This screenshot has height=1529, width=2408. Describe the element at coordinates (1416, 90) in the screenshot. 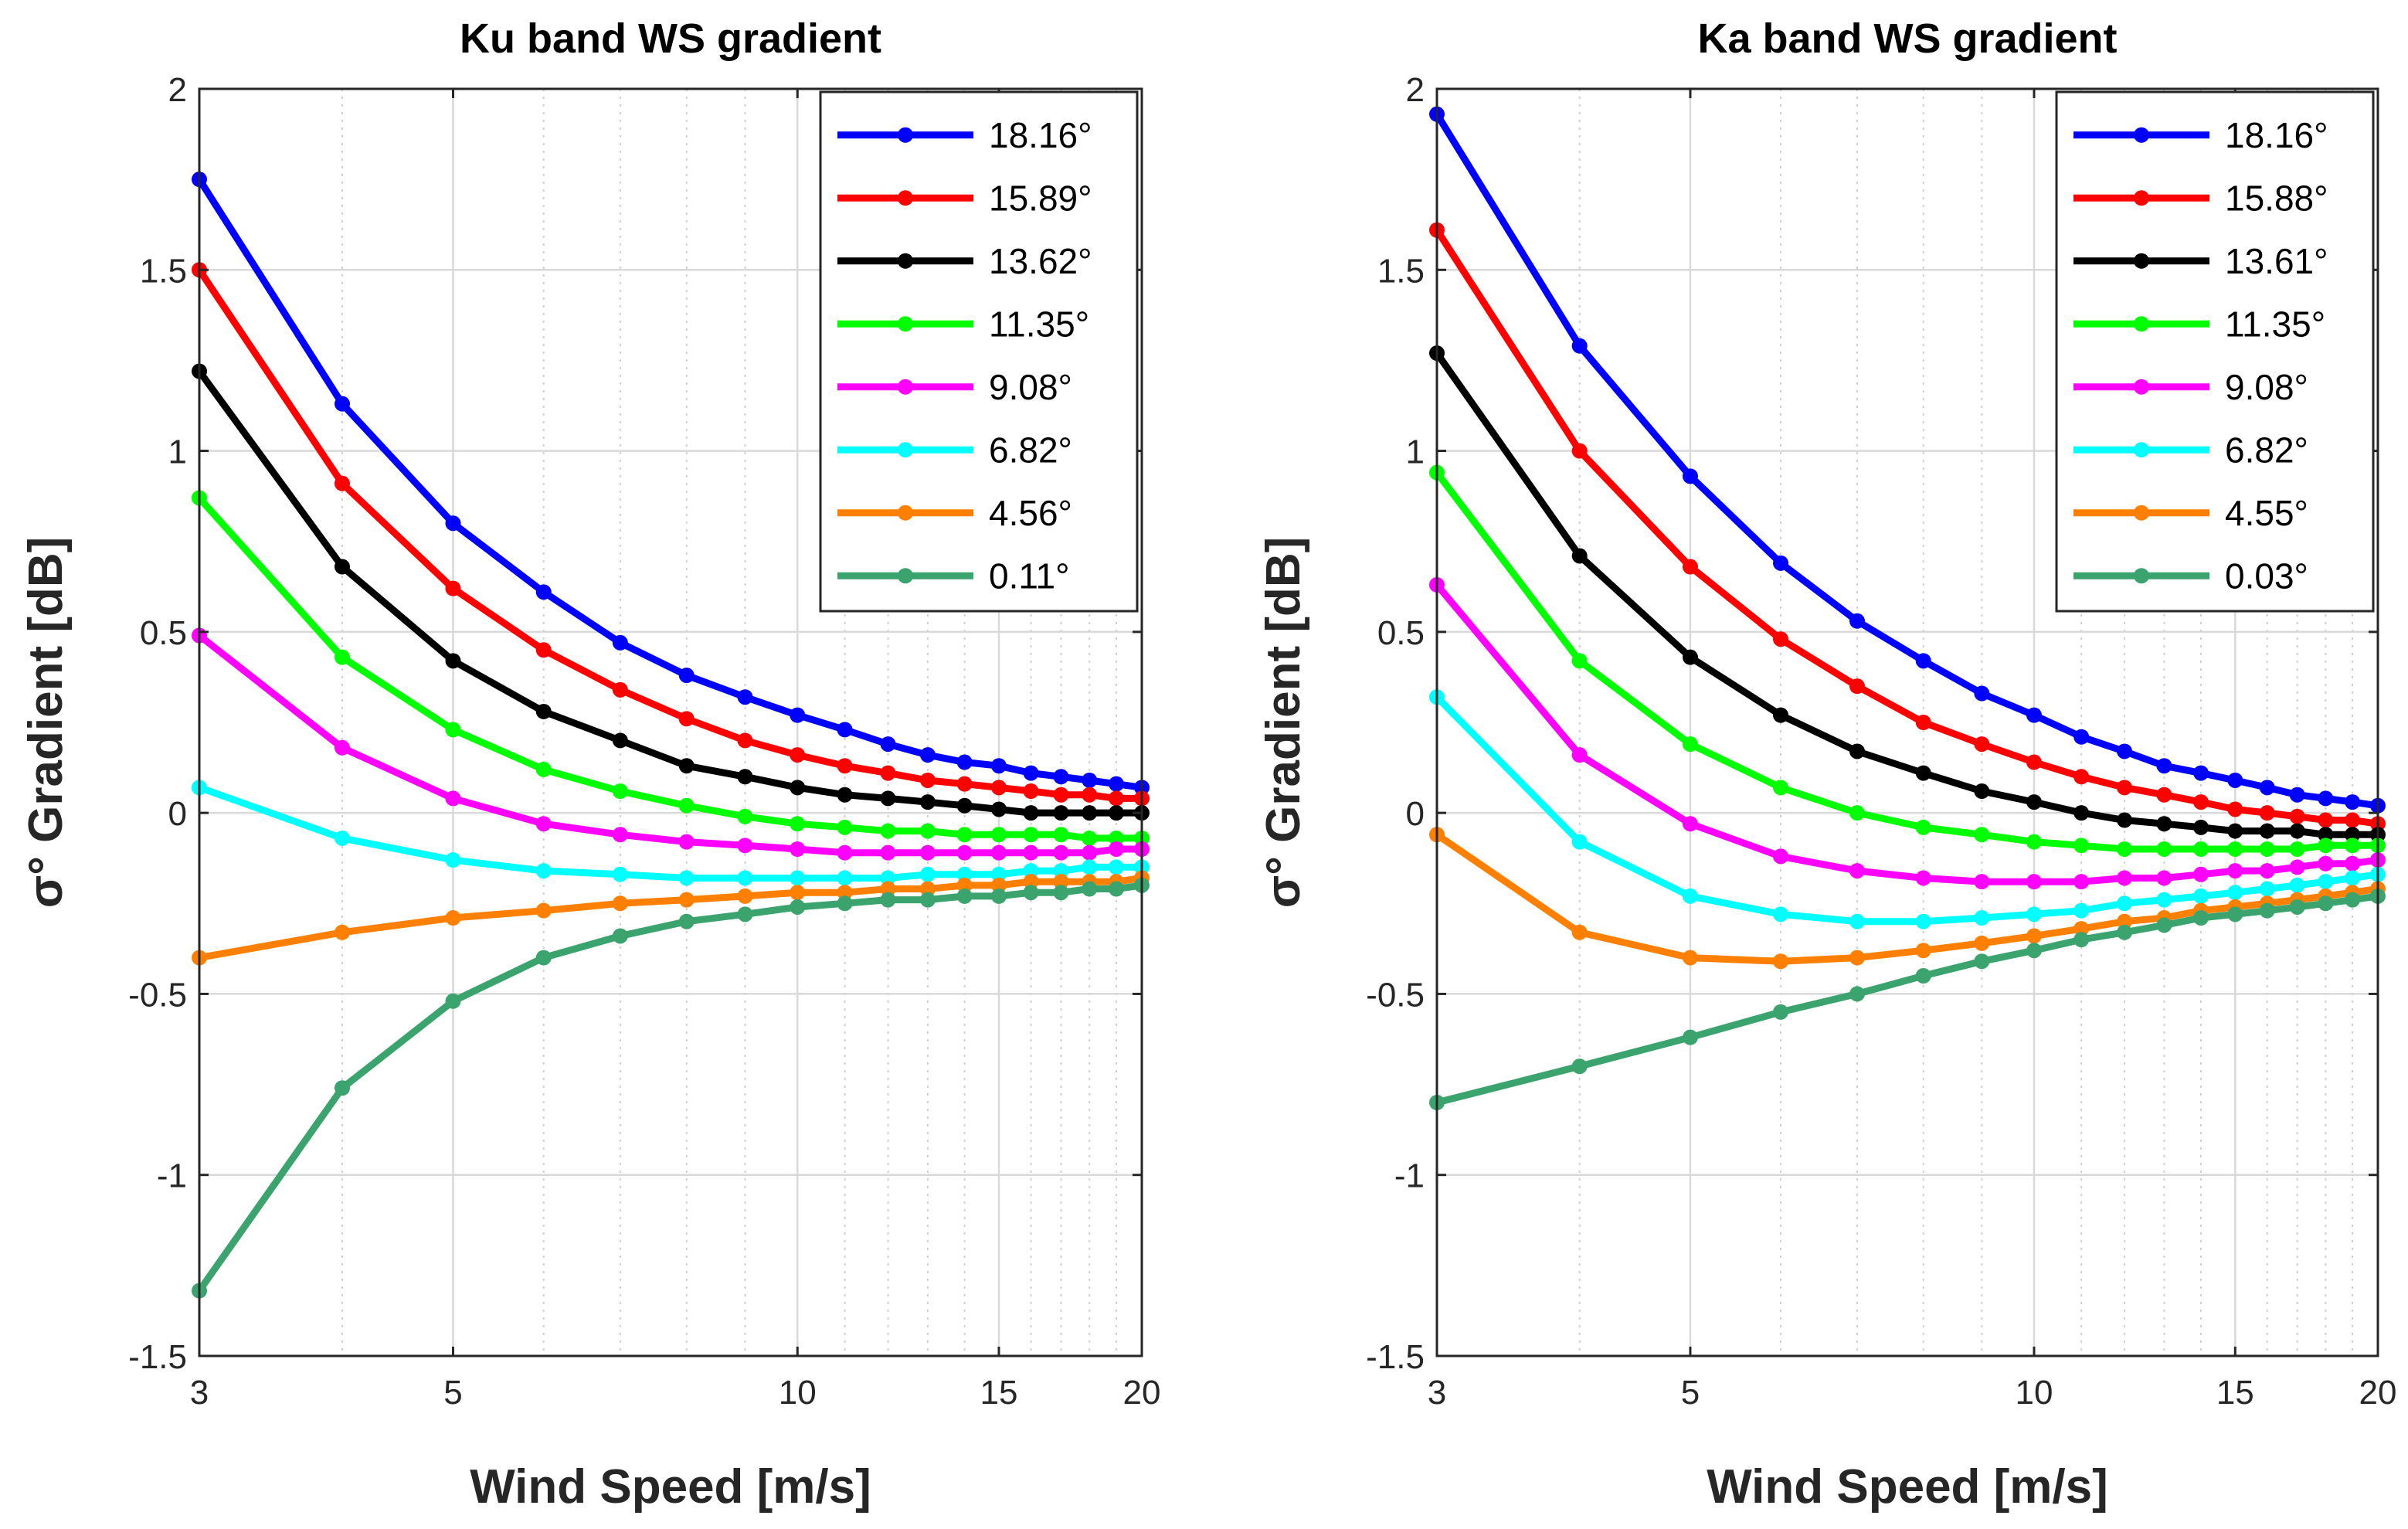

I see `y-tick-label: 2` at that location.